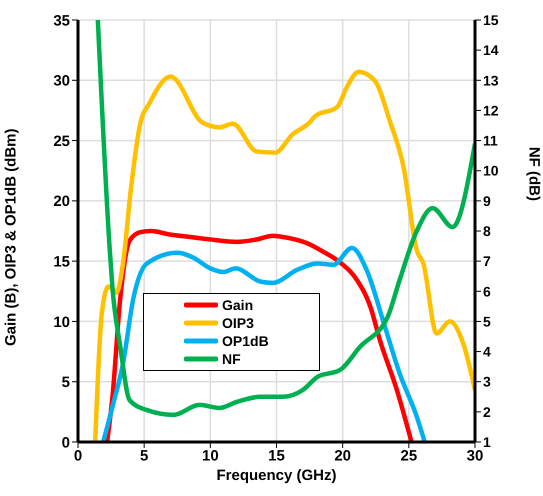  Describe the element at coordinates (487, 321) in the screenshot. I see `y2-tick-label: 5` at that location.